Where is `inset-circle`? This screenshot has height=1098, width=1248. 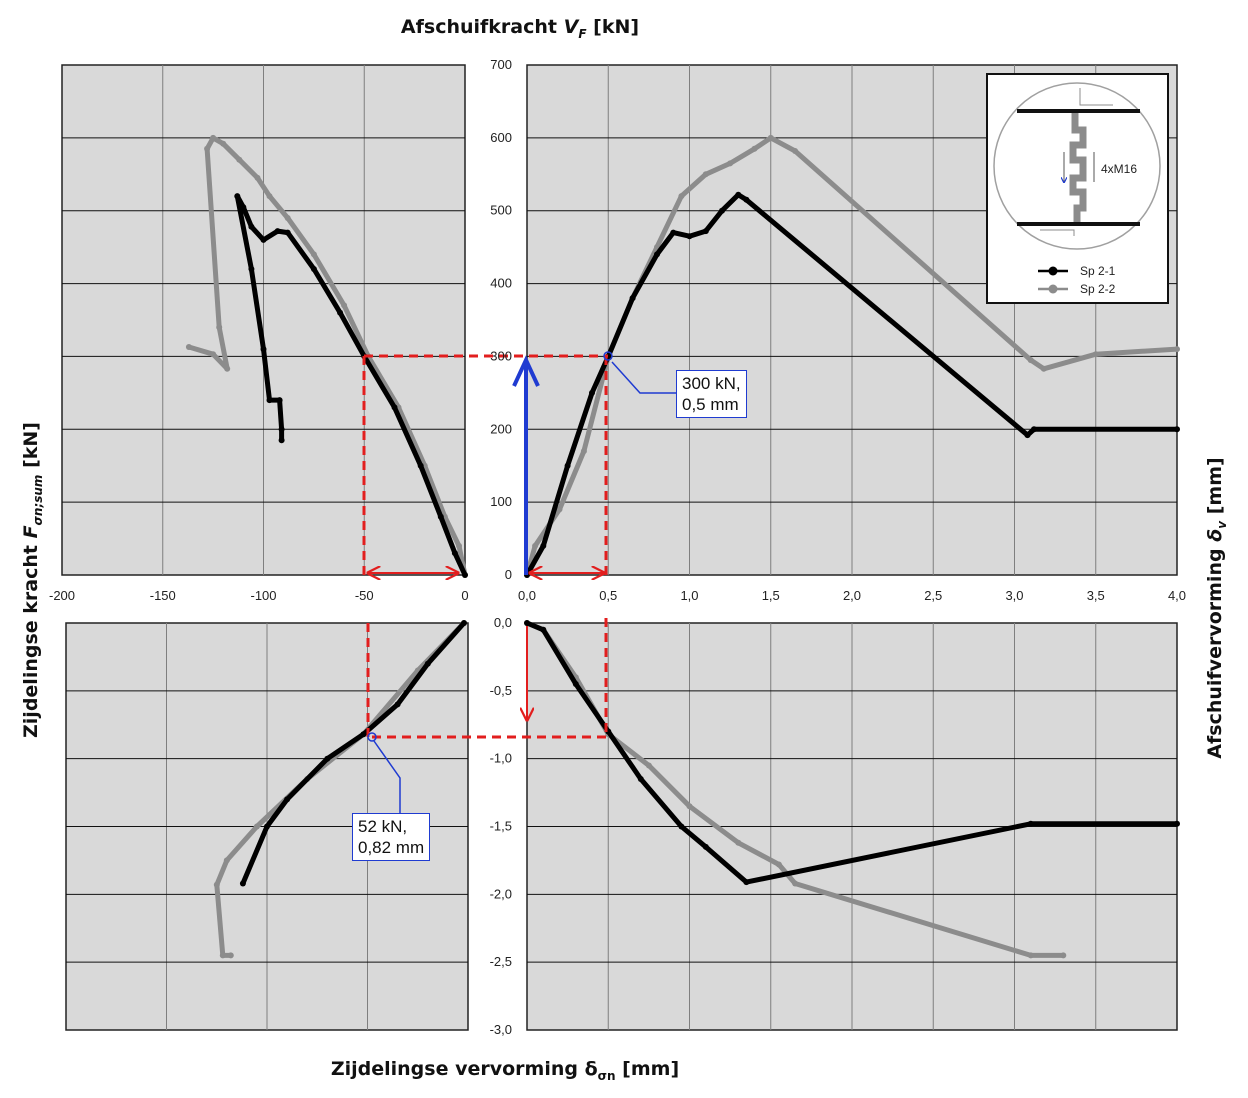 inset-circle is located at coordinates (1077, 166).